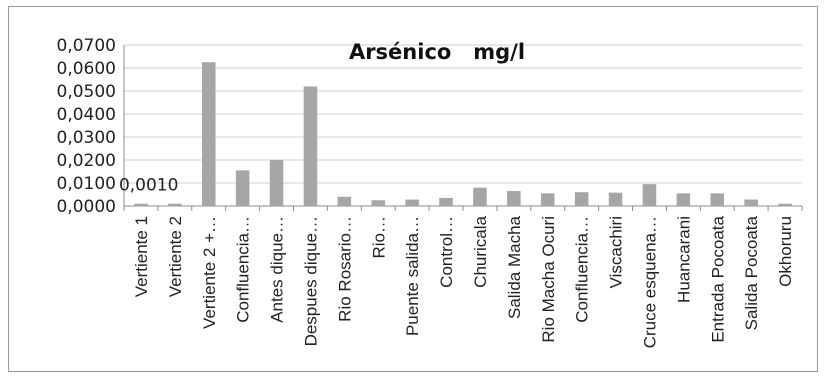 The image size is (828, 380). Describe the element at coordinates (175, 256) in the screenshot. I see `x-category-label: Vertiente 2` at that location.